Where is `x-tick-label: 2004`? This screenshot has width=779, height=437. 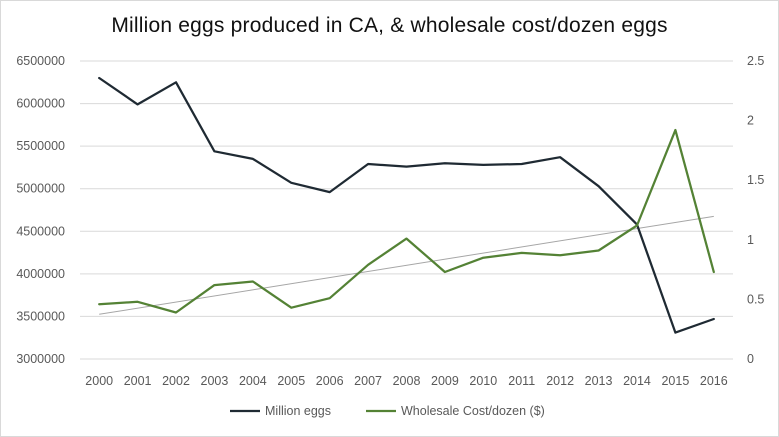
x-tick-label: 2004 is located at coordinates (253, 381).